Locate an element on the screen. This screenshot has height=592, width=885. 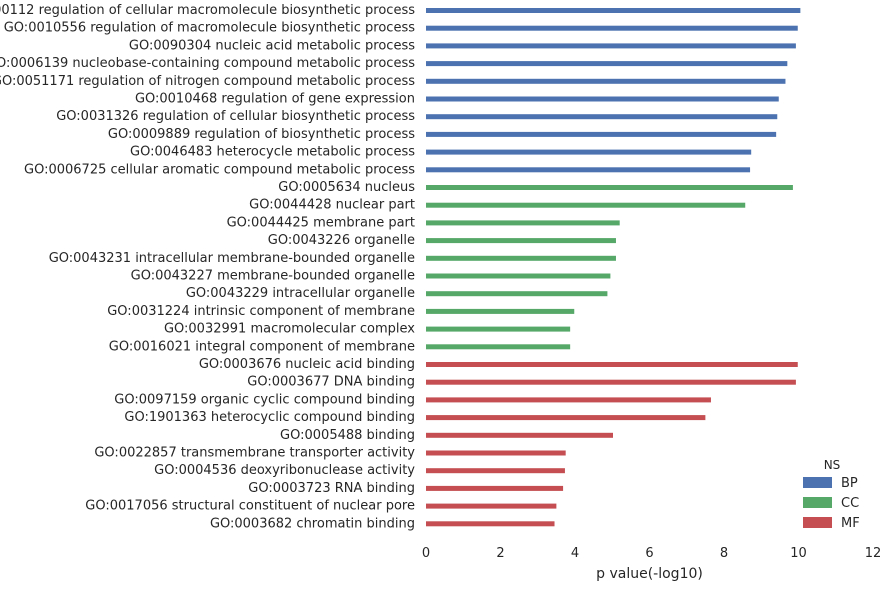
category-label: GO:0044428 nuclear part is located at coordinates (332, 205).